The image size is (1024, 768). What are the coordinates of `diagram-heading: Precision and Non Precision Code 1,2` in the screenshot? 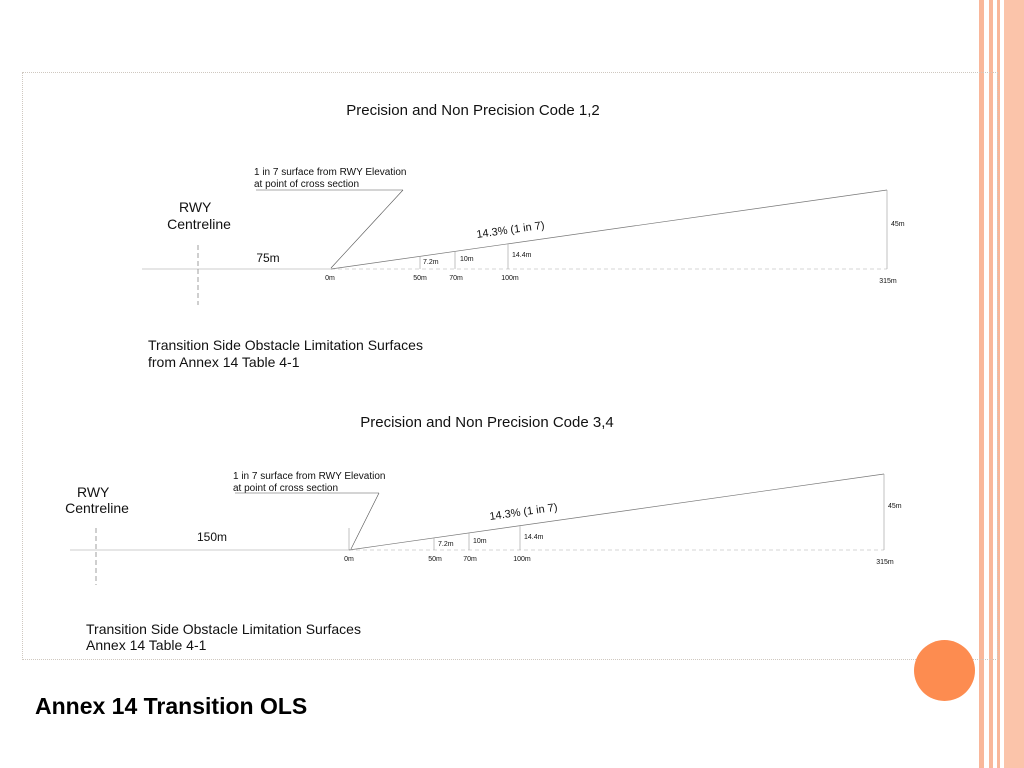 It's located at (472, 110).